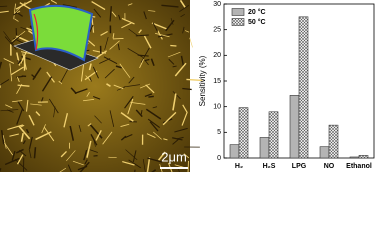 This screenshot has width=378, height=240. What do you see at coordinates (219, 132) in the screenshot?
I see `y-tick-label: 5` at bounding box center [219, 132].